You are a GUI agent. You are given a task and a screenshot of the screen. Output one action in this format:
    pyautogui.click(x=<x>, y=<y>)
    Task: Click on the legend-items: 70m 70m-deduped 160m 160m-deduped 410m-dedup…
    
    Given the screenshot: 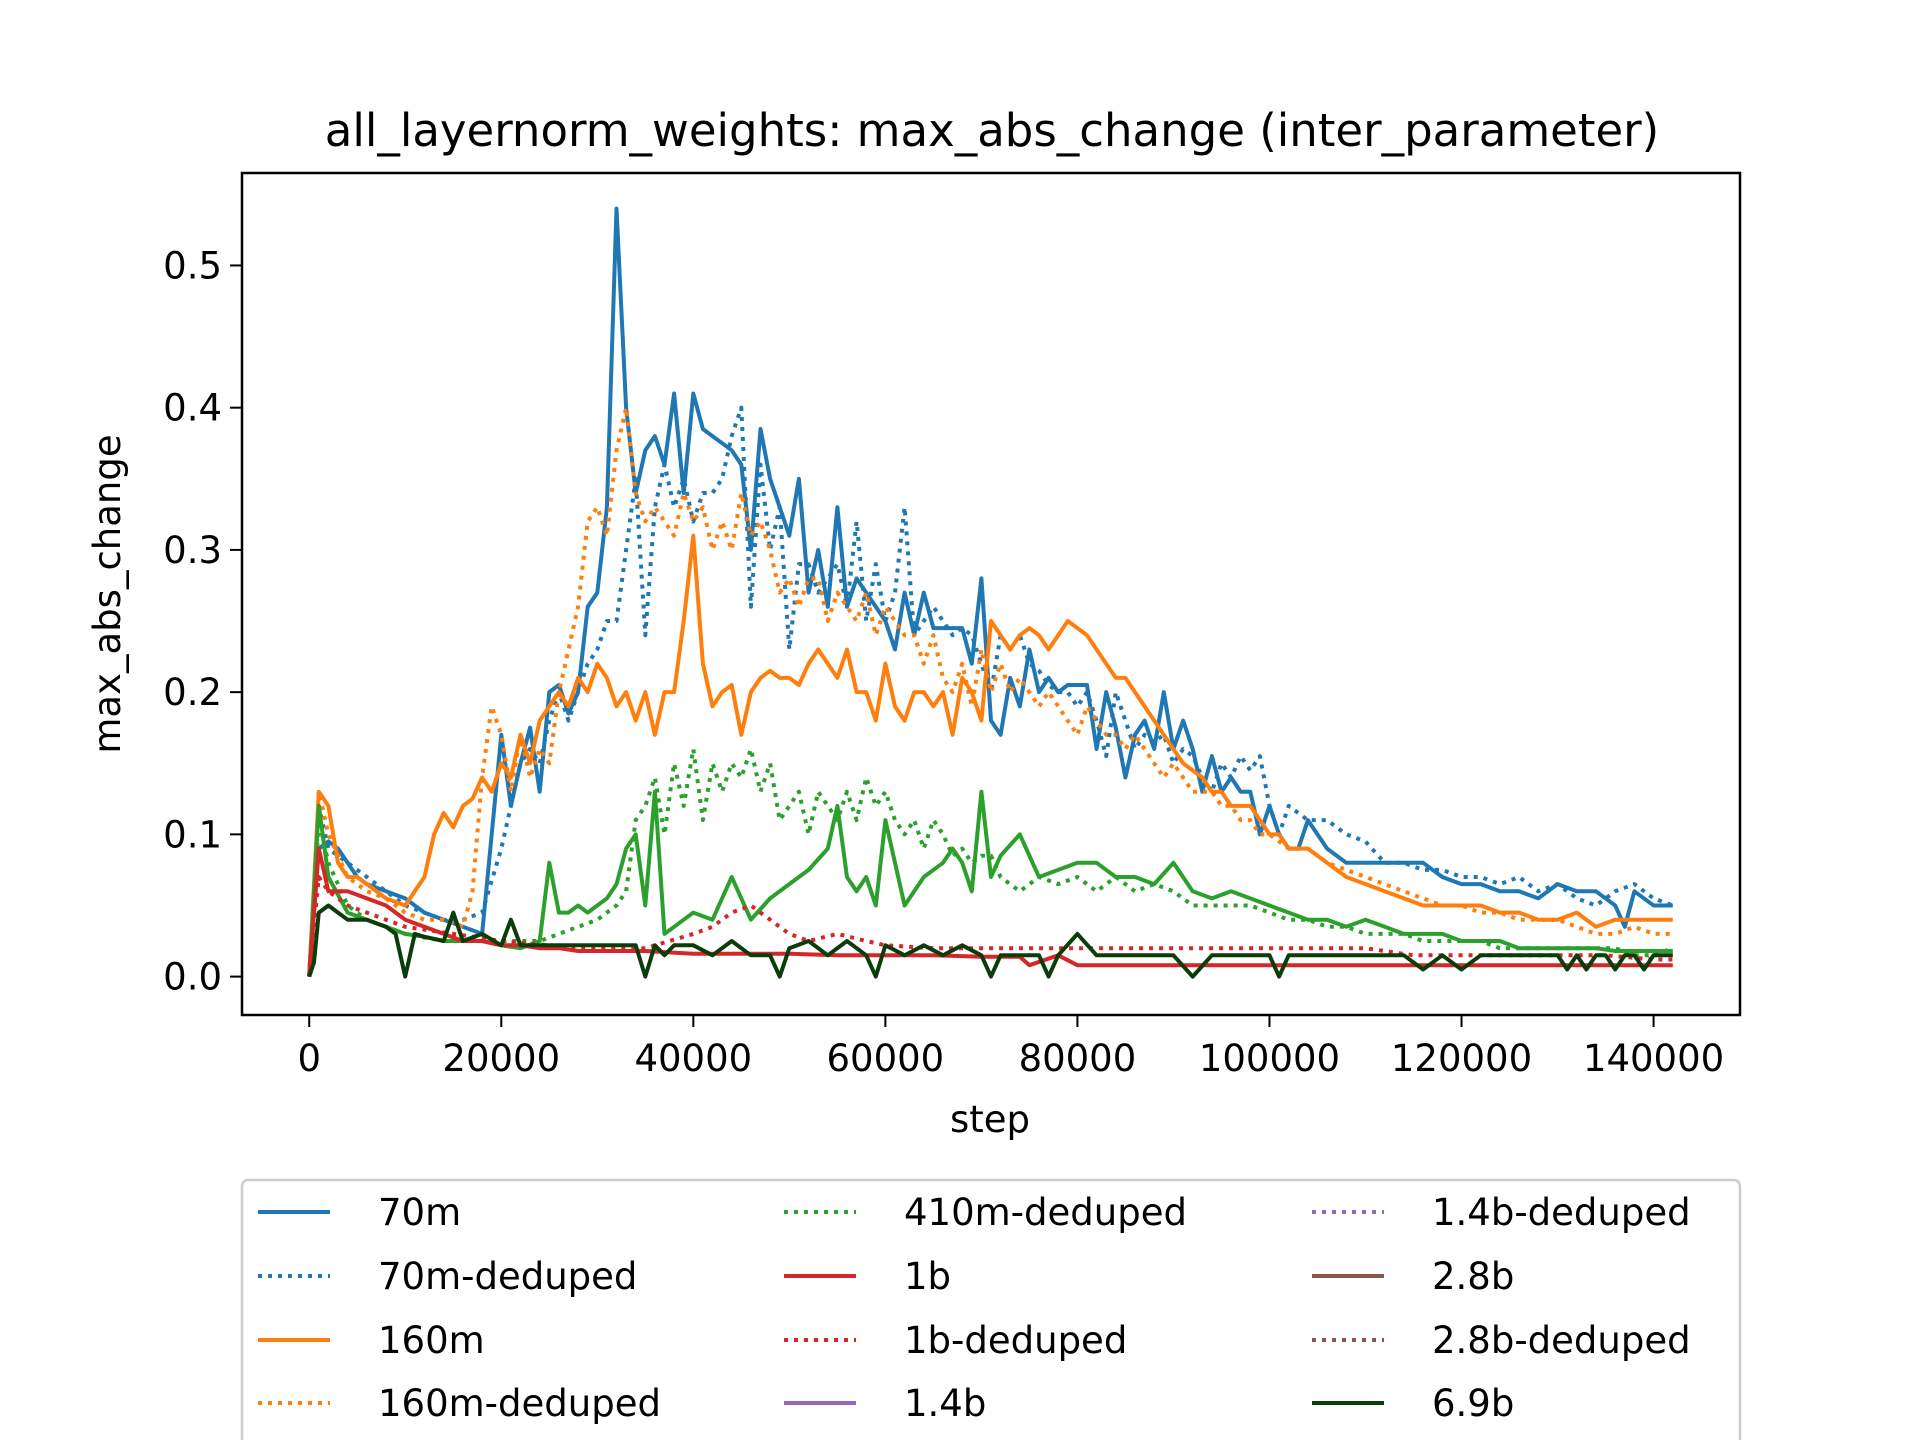 What is the action you would take?
    pyautogui.click(x=974, y=1308)
    